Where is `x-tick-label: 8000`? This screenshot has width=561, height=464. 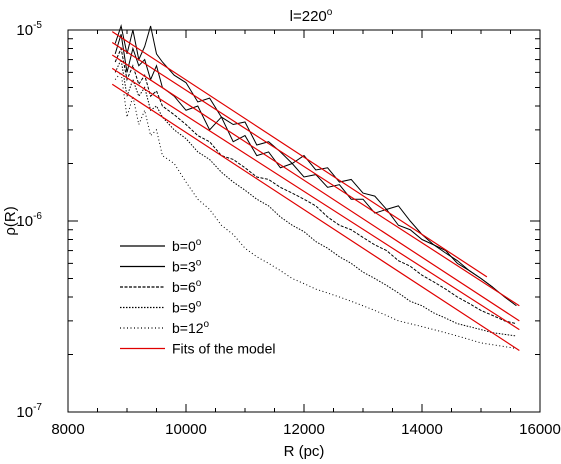
x-tick-label: 8000 is located at coordinates (67, 429).